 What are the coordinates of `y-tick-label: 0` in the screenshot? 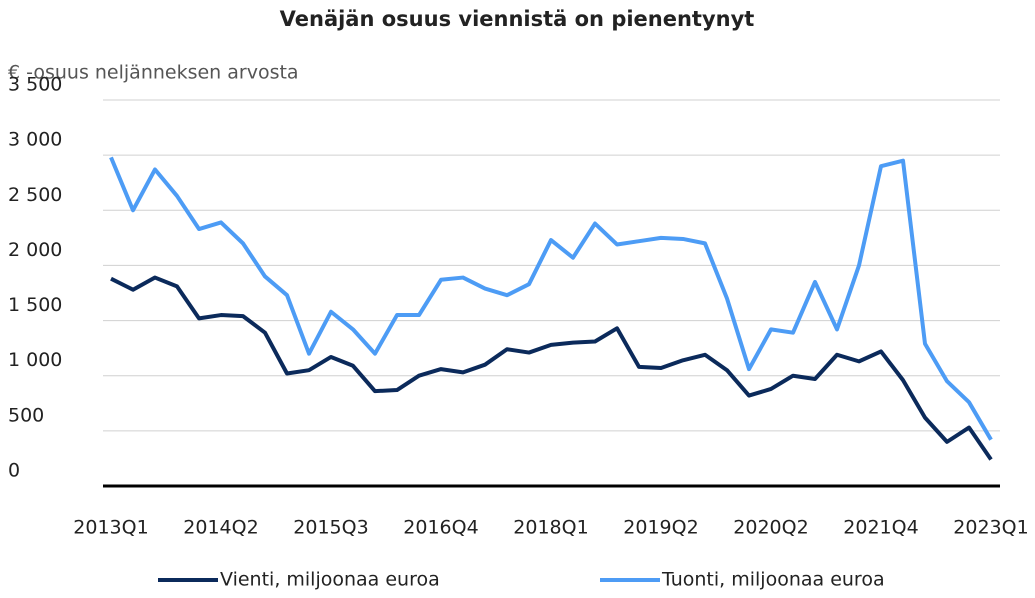 It's located at (14, 471).